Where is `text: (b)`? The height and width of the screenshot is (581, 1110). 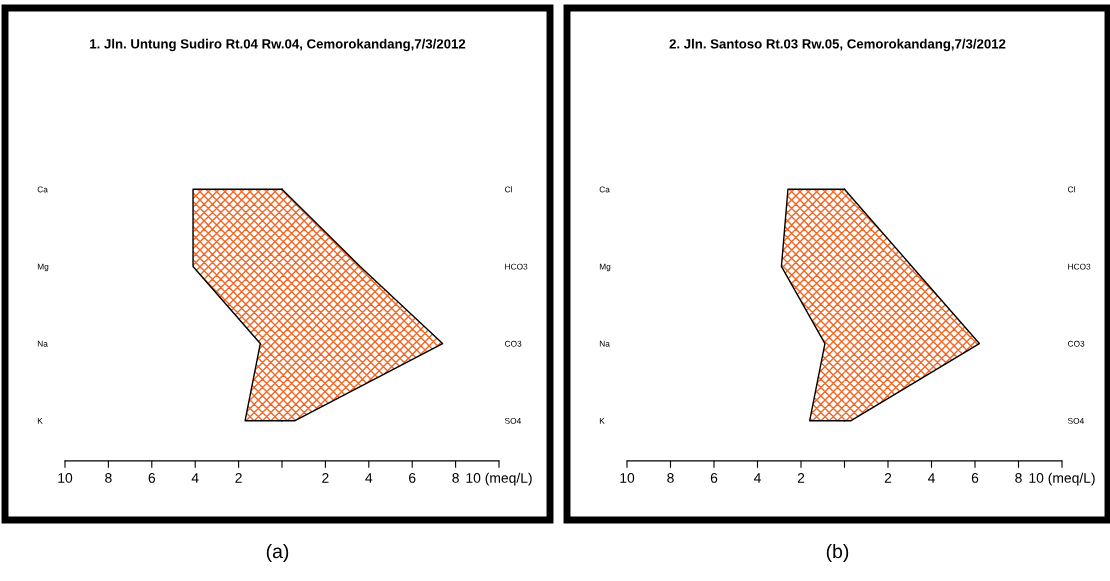 text: (b) is located at coordinates (837, 553).